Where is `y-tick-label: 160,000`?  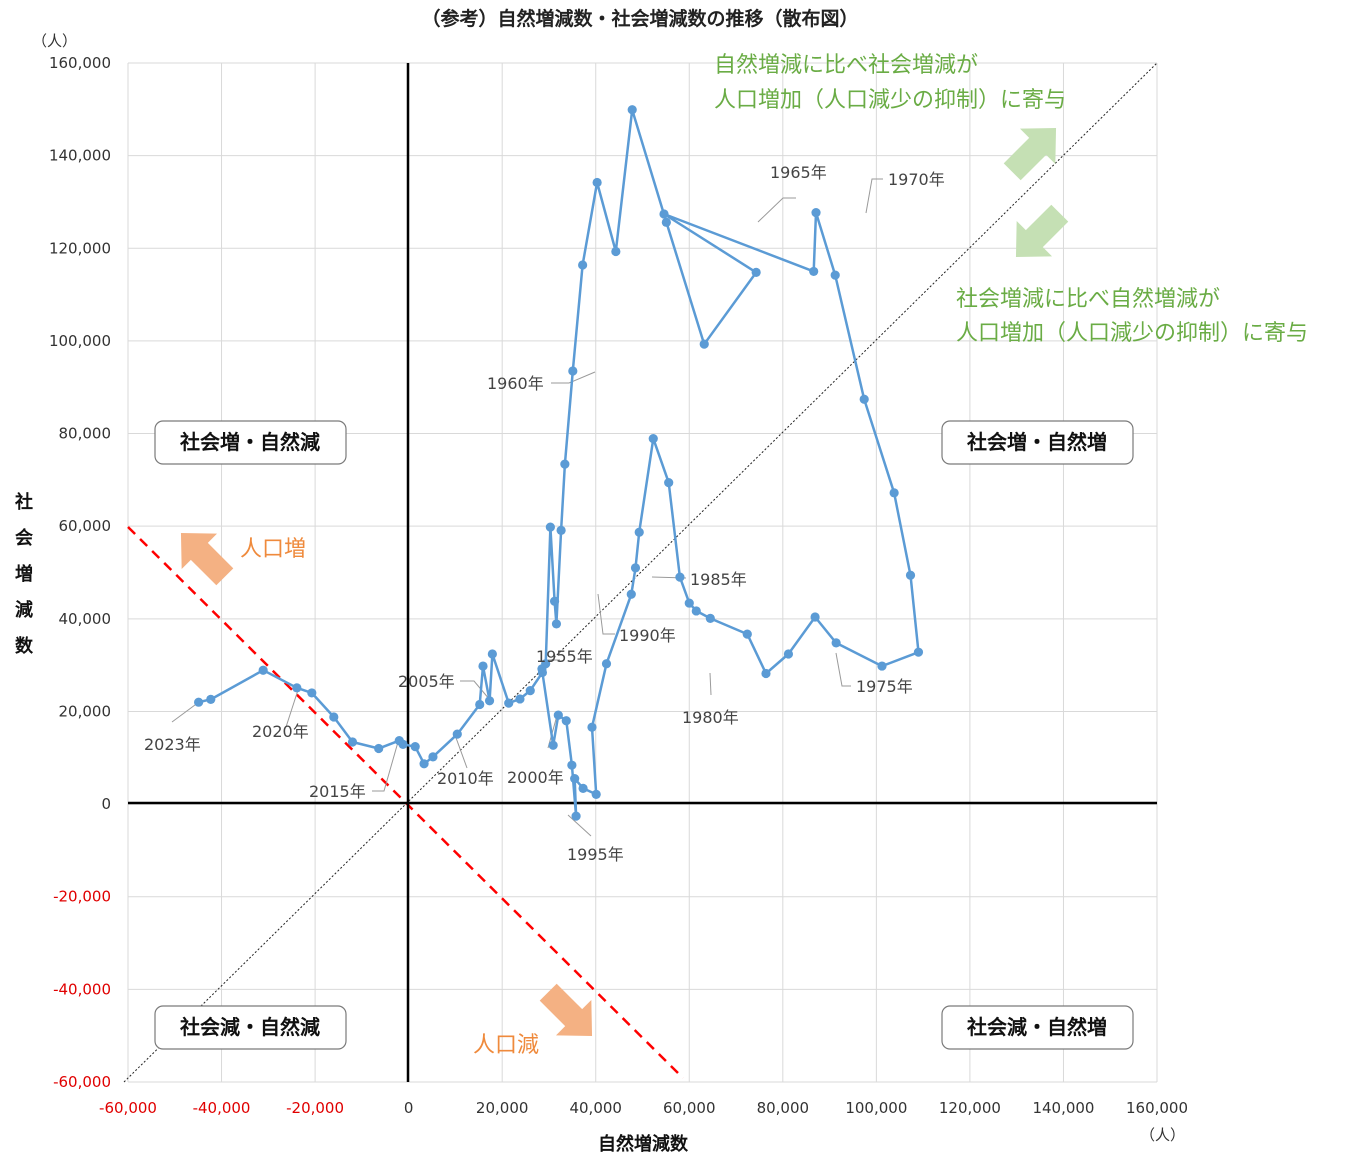
y-tick-label: 160,000 is located at coordinates (80, 63).